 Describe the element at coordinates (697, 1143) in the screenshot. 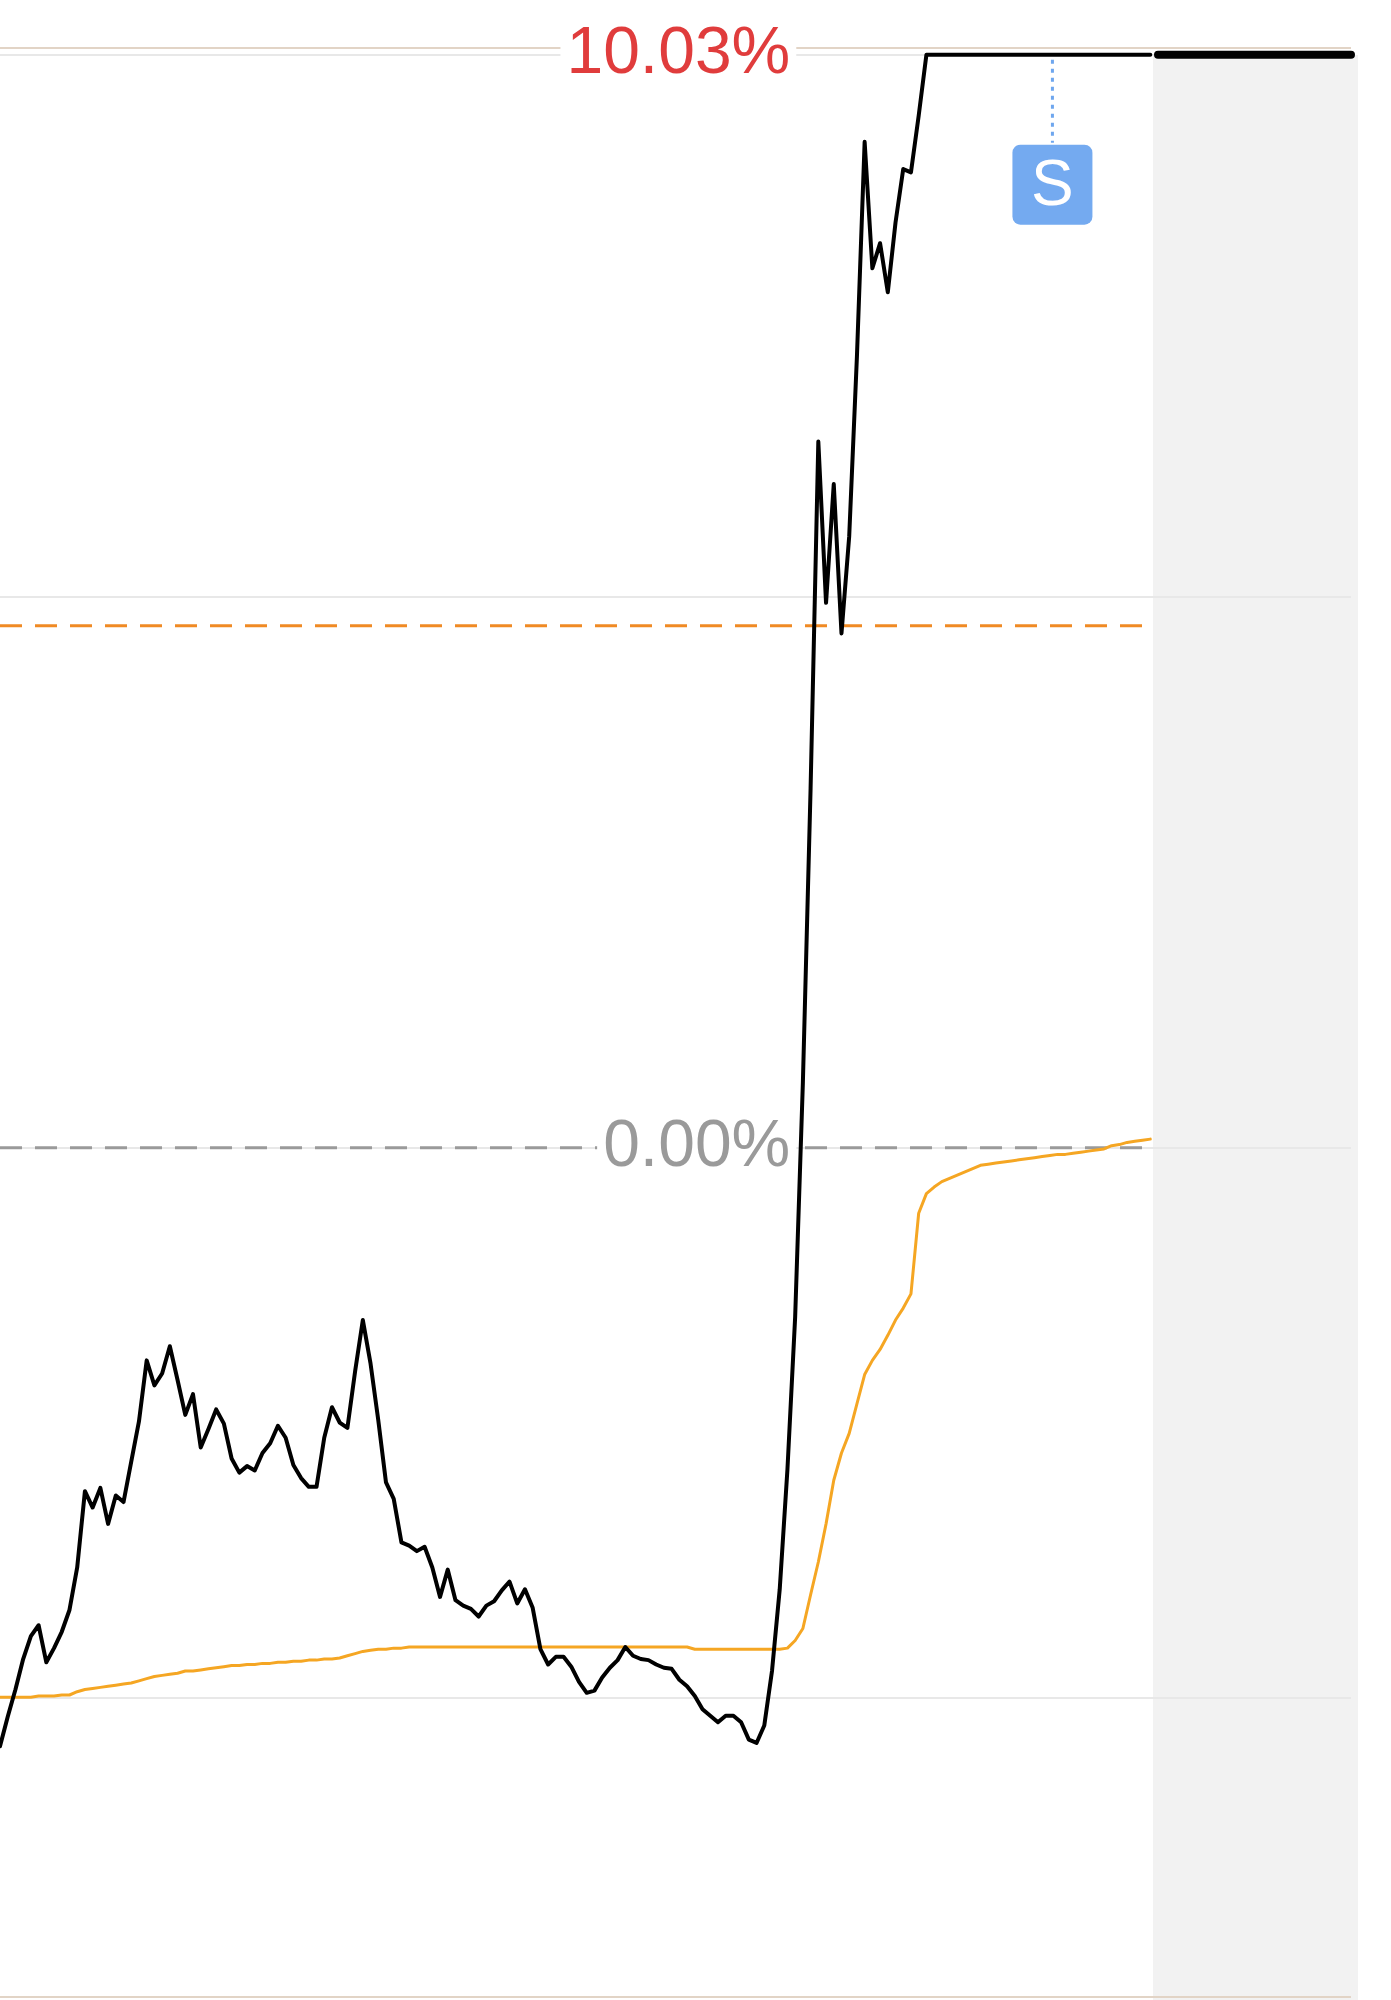

I see `y-tick-label: 0.00%` at that location.